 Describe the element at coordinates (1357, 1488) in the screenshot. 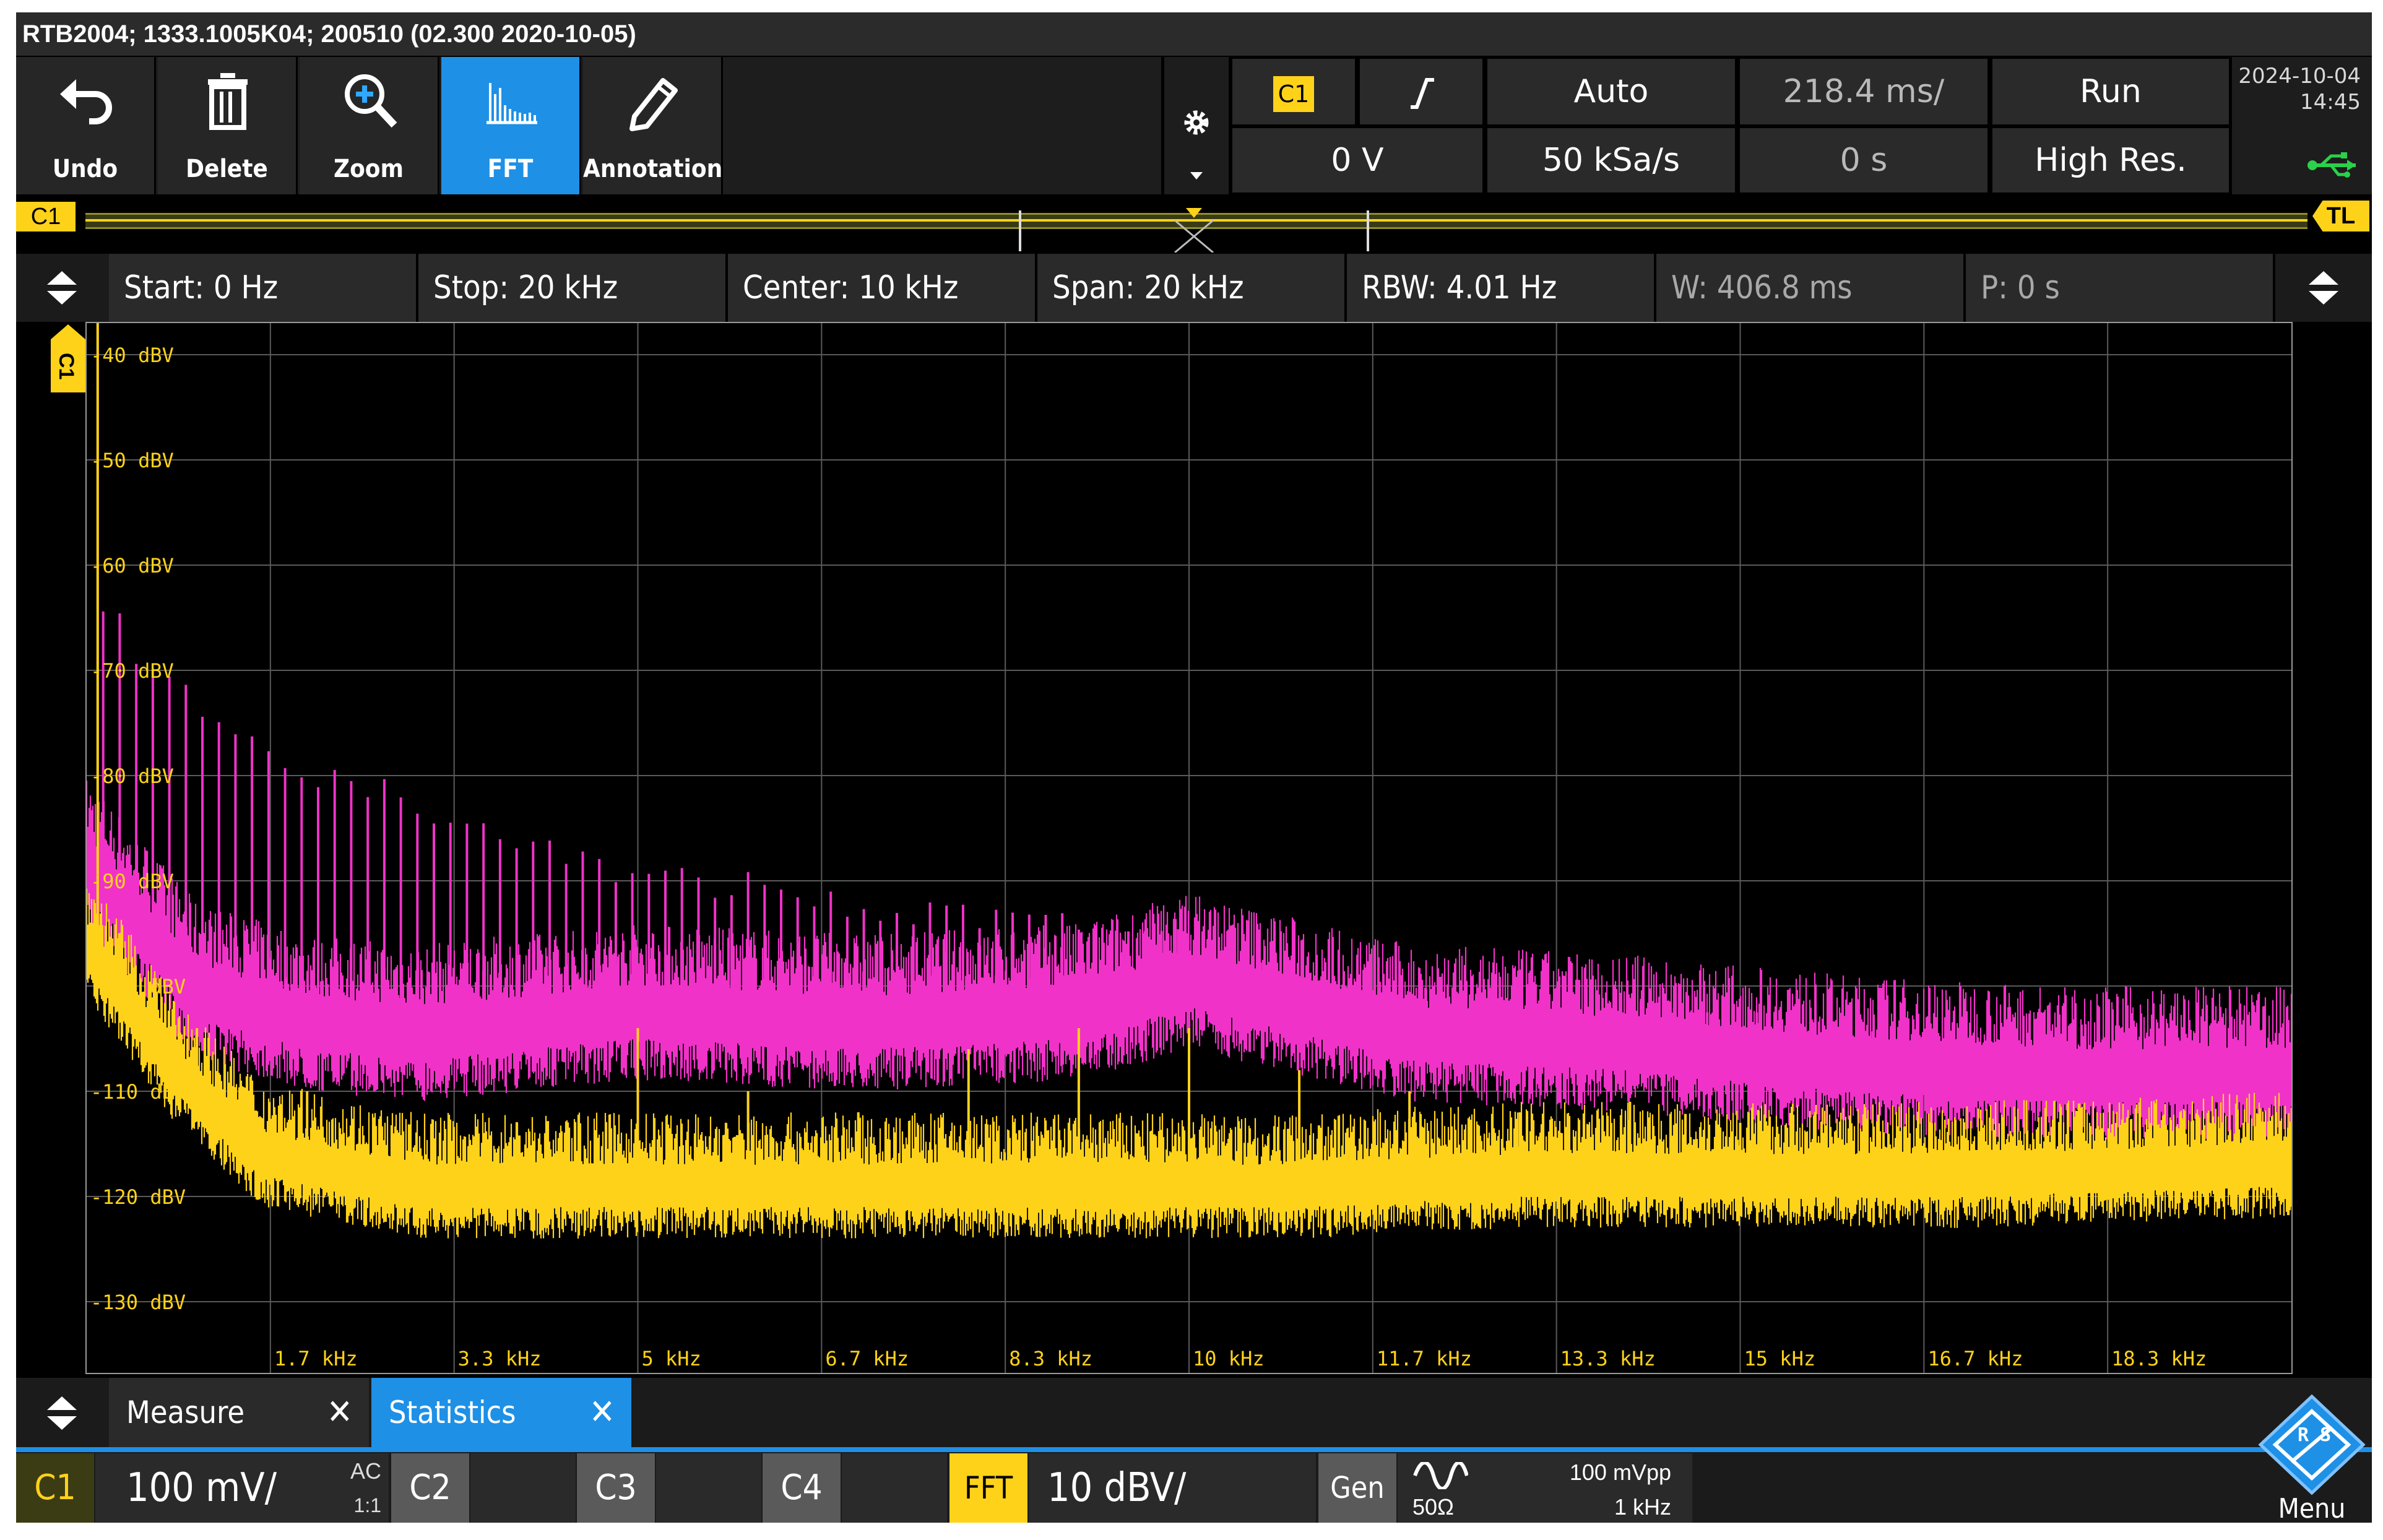

I see `generator-button: Gen` at that location.